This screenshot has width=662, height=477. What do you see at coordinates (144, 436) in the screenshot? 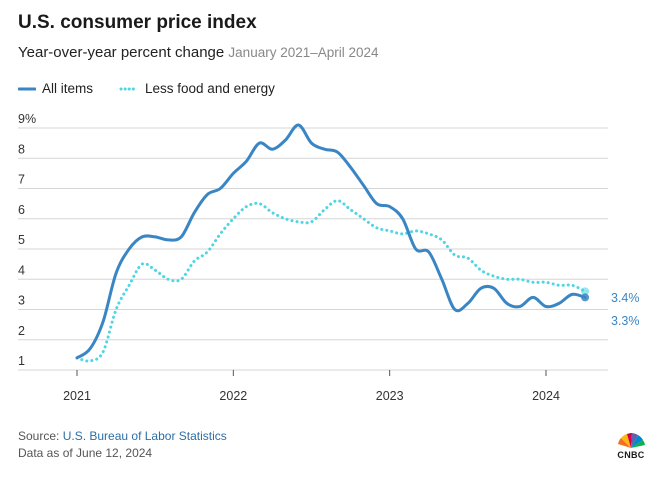
I see `source-link: U.S. Bureau of Labor Statistics` at bounding box center [144, 436].